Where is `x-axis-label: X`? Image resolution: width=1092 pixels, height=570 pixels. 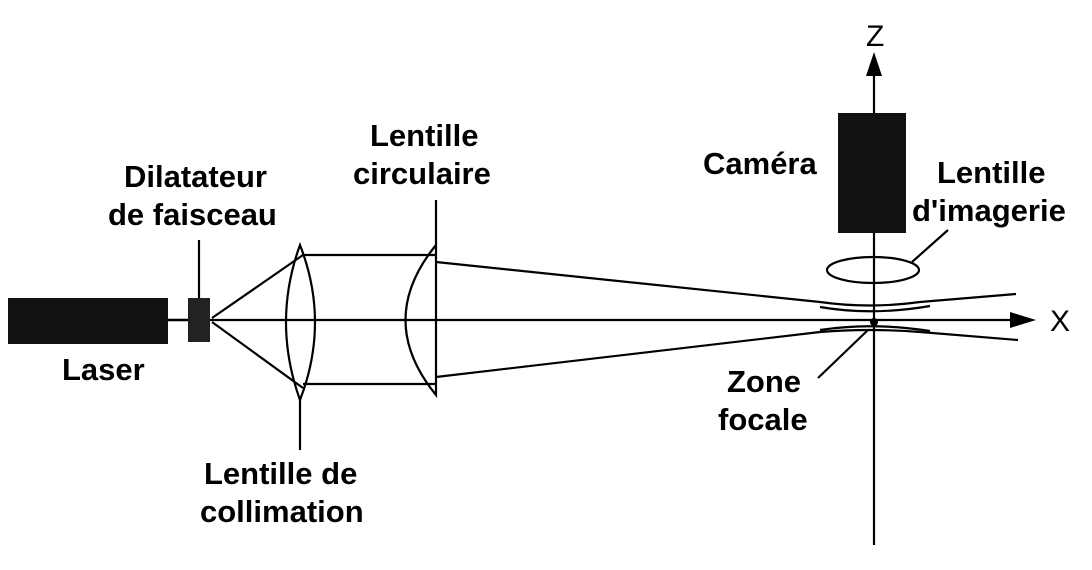
x-axis-label: X is located at coordinates (1060, 321).